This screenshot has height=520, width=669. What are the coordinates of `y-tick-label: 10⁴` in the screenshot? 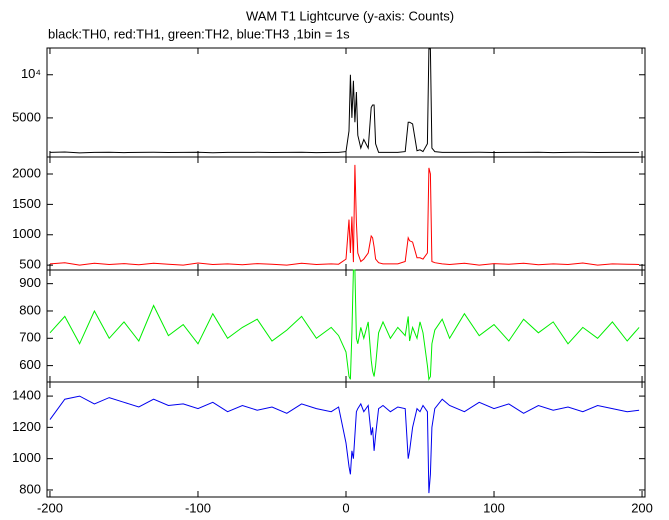 It's located at (31, 73).